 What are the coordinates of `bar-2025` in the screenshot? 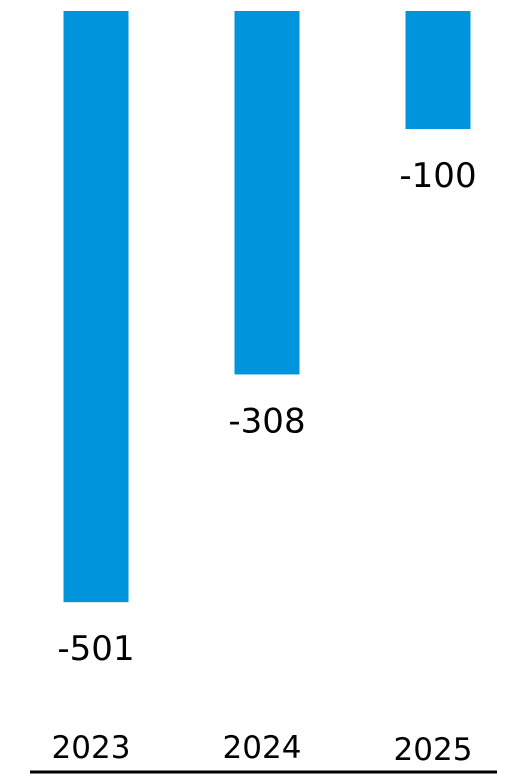 It's located at (438, 70).